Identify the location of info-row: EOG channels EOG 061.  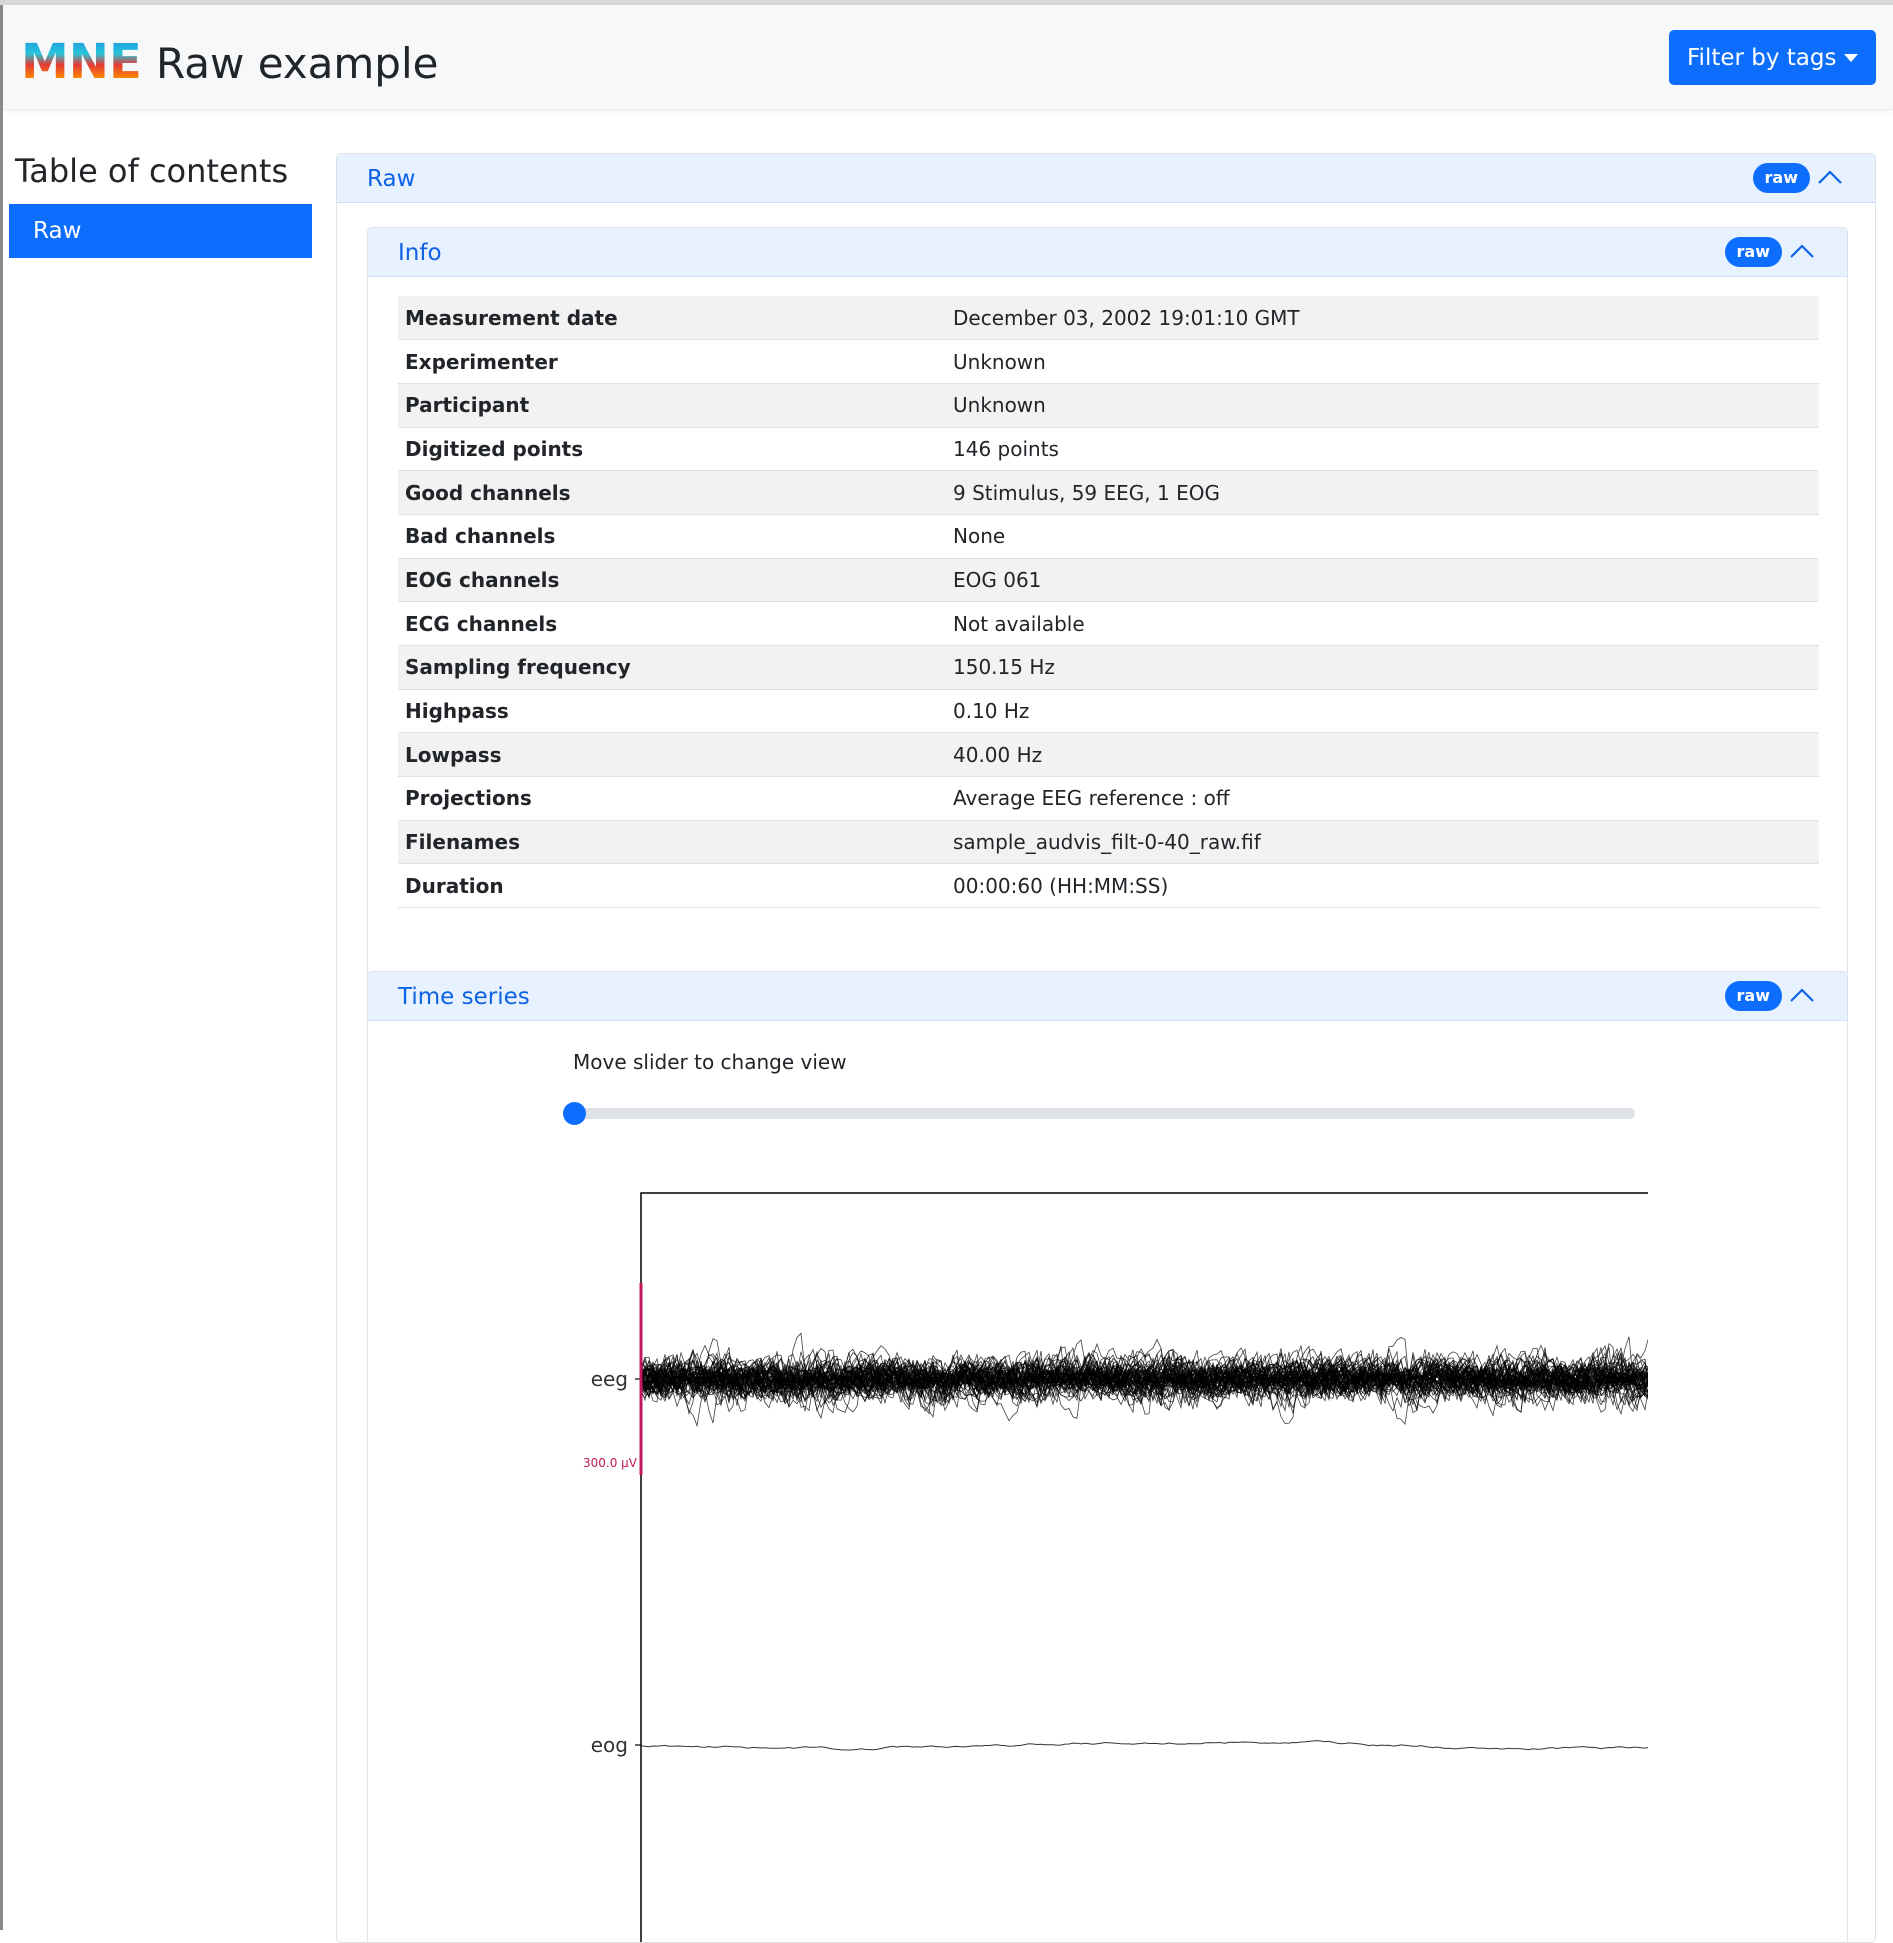
(1108, 580).